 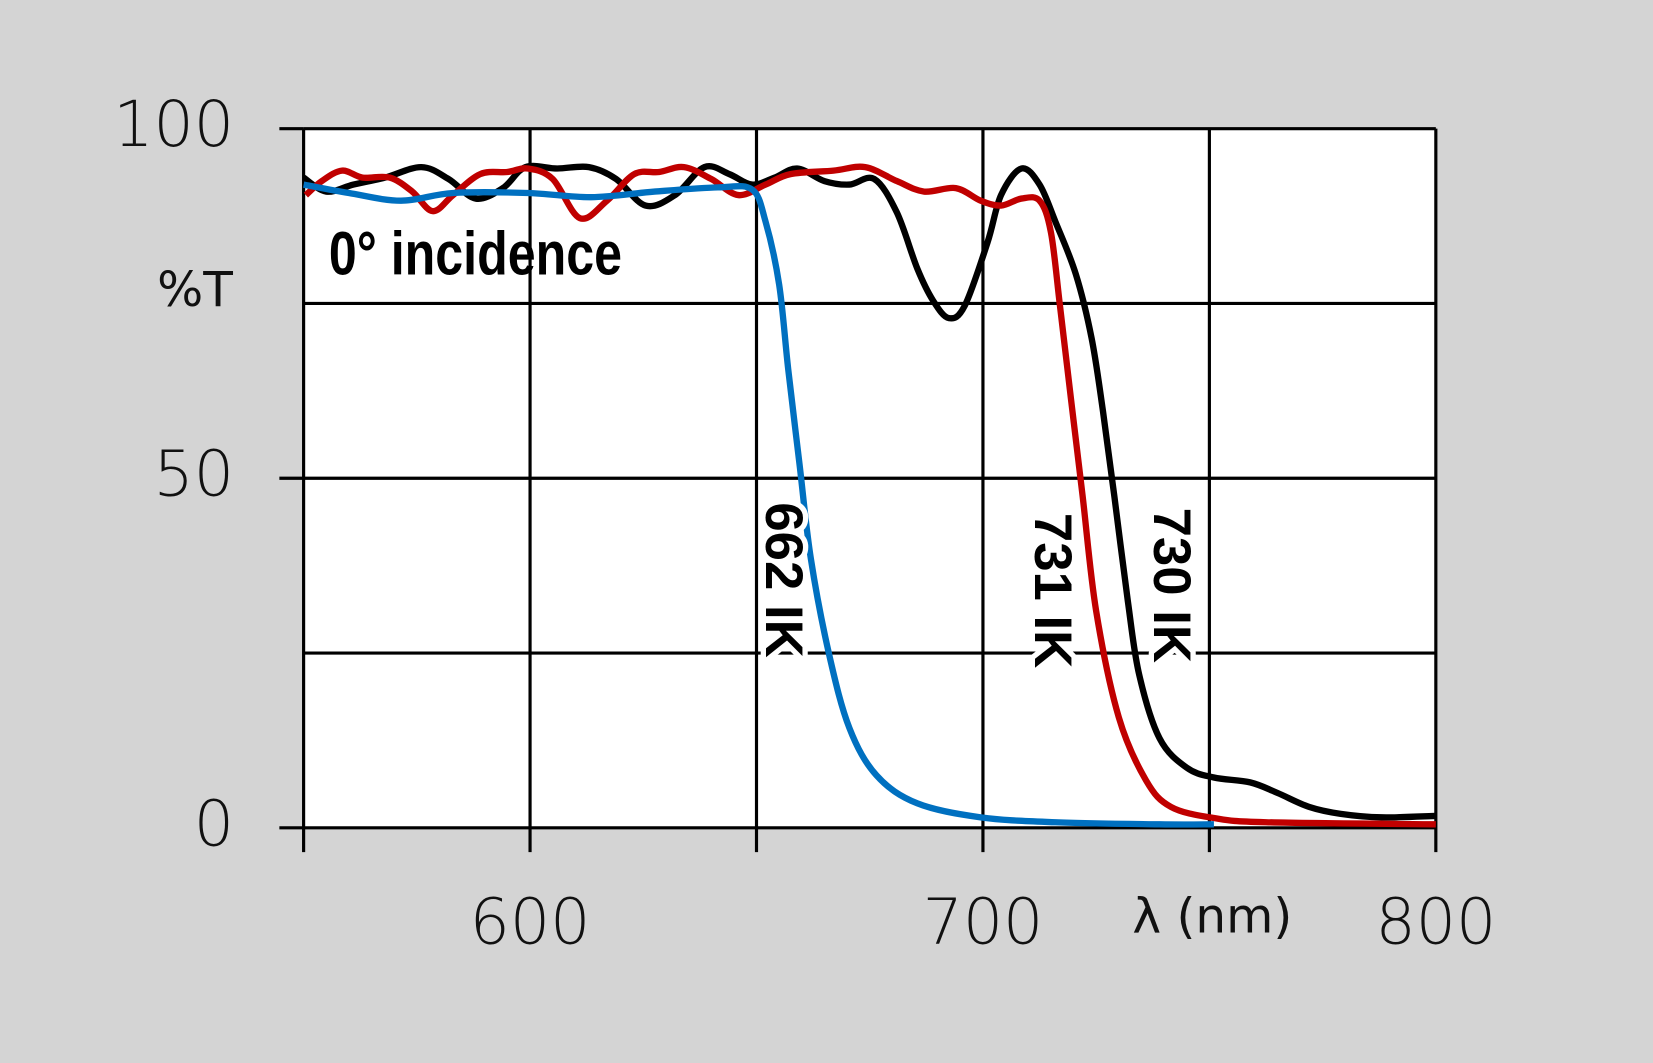 What do you see at coordinates (1171, 585) in the screenshot?
I see `series-label: 730 IK` at bounding box center [1171, 585].